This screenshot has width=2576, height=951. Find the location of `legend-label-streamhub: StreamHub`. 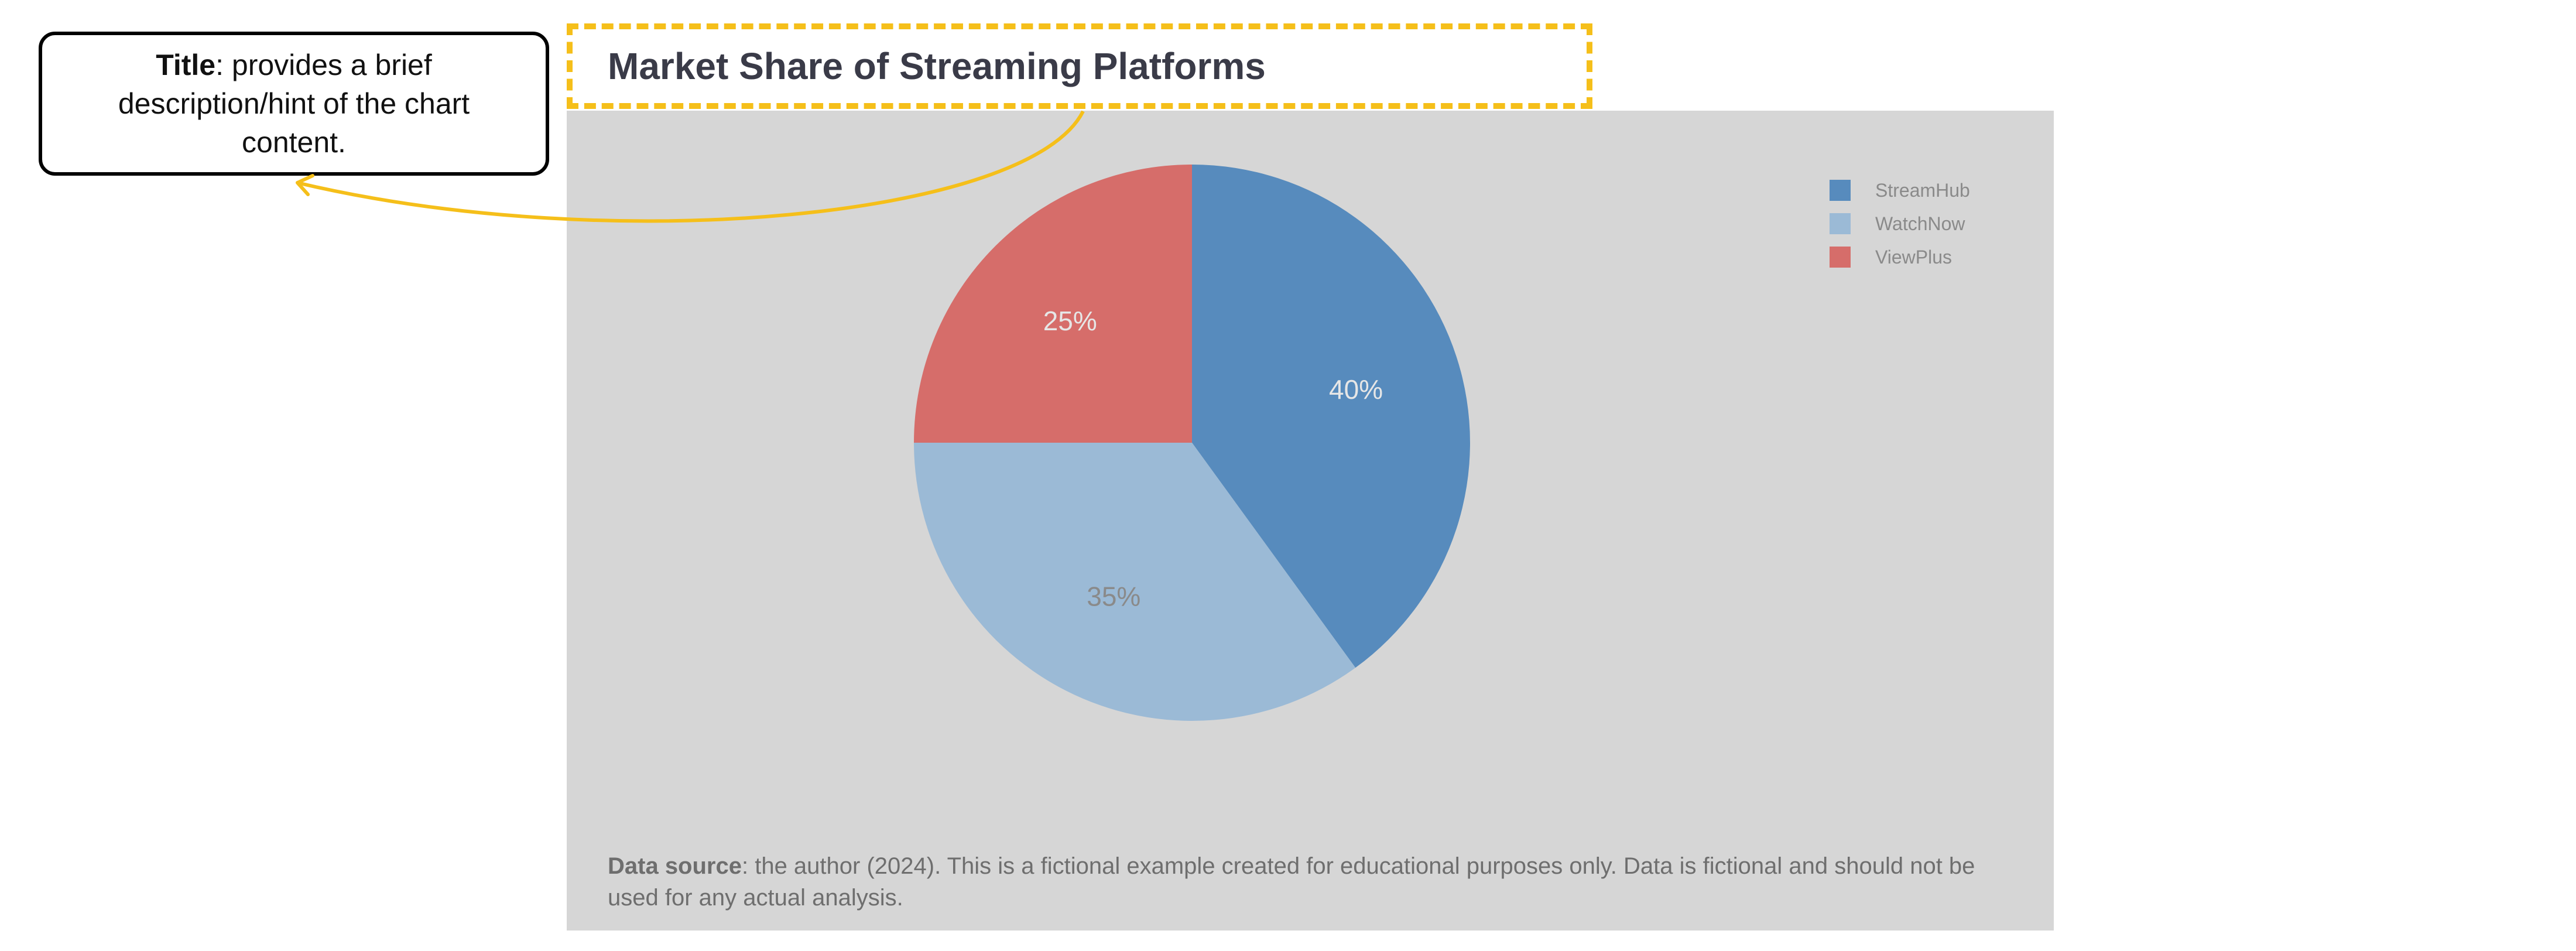

legend-label-streamhub: StreamHub is located at coordinates (1922, 191).